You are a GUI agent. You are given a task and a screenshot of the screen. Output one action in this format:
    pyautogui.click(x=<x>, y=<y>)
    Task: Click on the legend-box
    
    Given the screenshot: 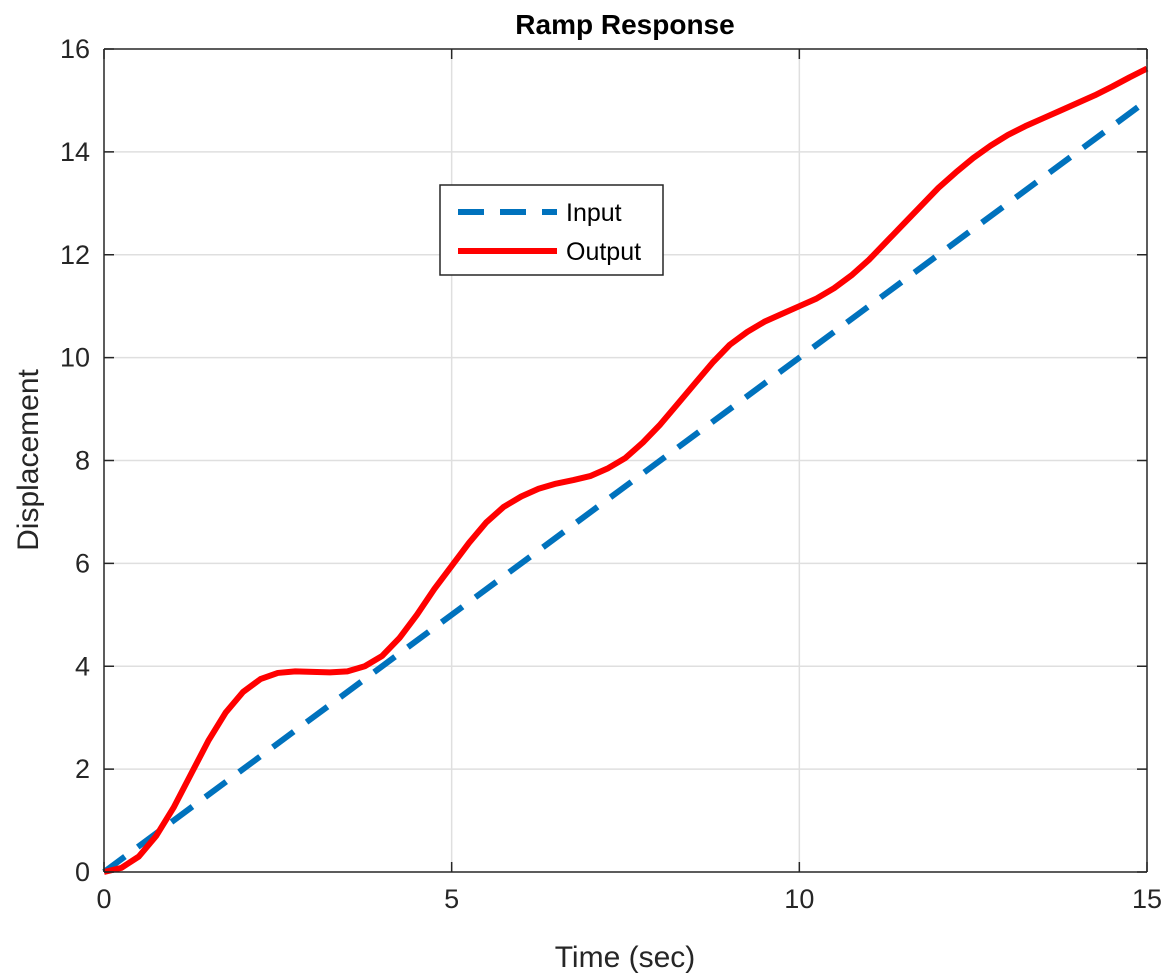 What is the action you would take?
    pyautogui.click(x=551, y=230)
    